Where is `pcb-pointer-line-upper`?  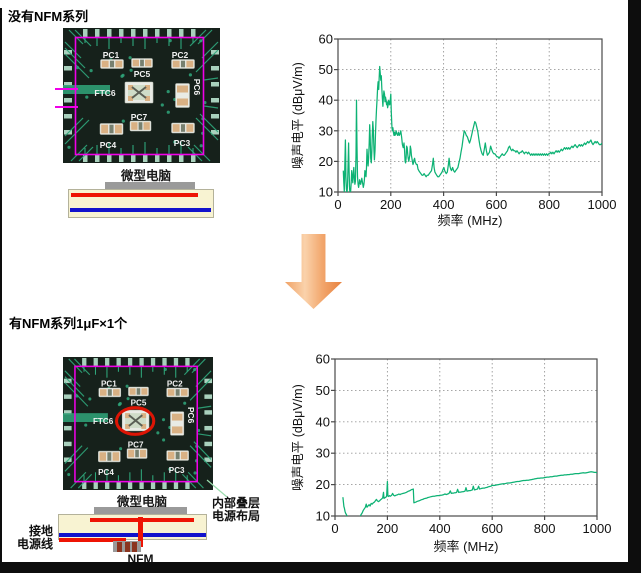 pcb-pointer-line-upper is located at coordinates (66, 89).